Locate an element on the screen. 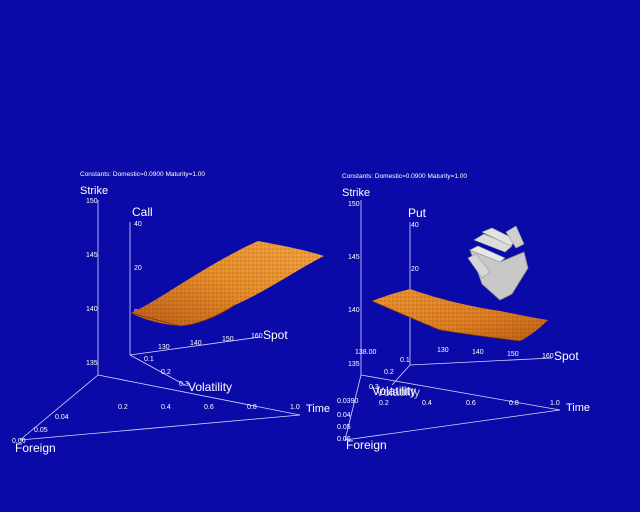 This screenshot has height=512, width=640. put-surface-edge is located at coordinates (446, 321).